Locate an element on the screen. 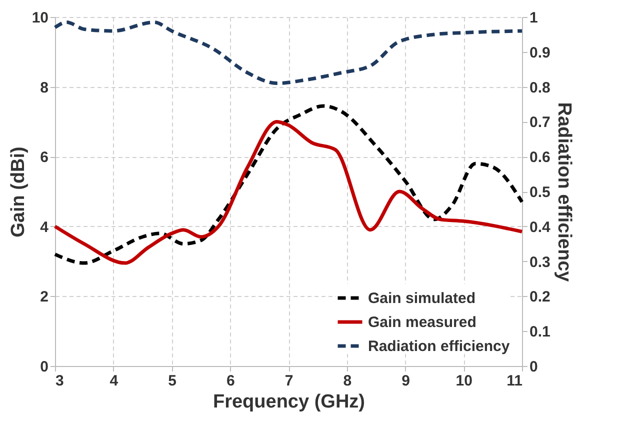 Image resolution: width=620 pixels, height=436 pixels. x-tick-label: 9 is located at coordinates (406, 381).